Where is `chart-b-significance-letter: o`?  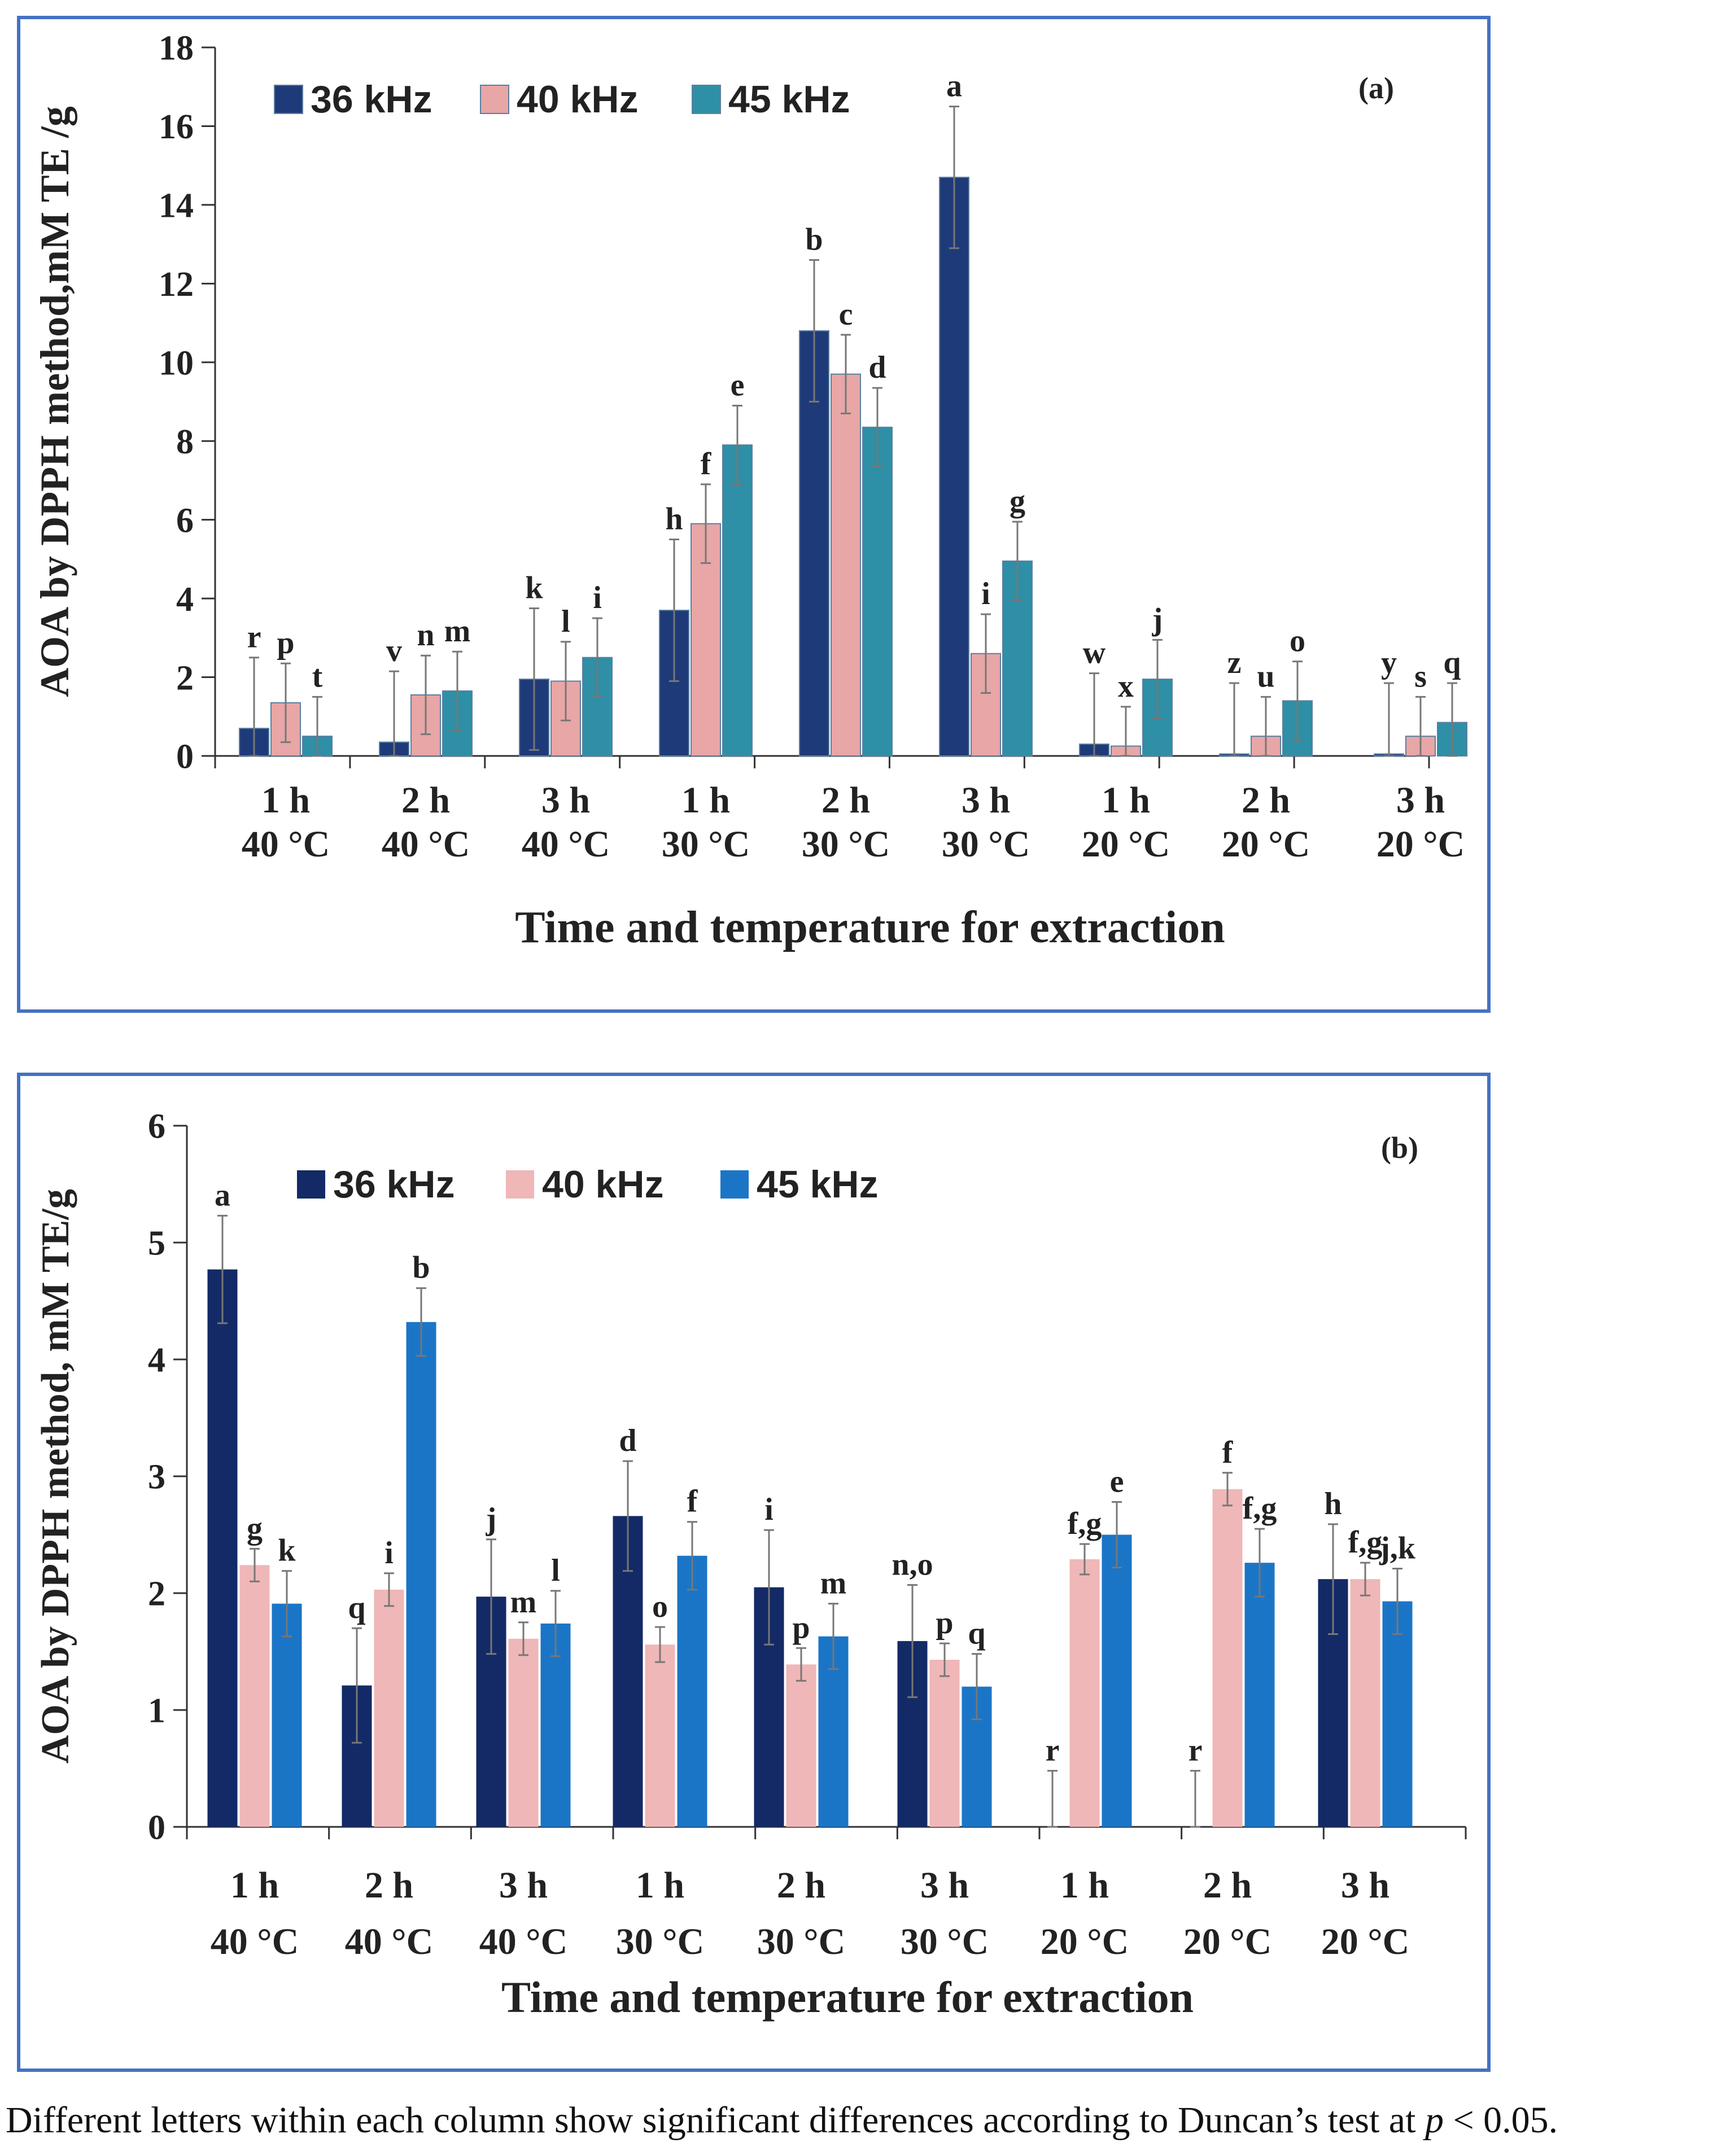
chart-b-significance-letter: o is located at coordinates (660, 1606).